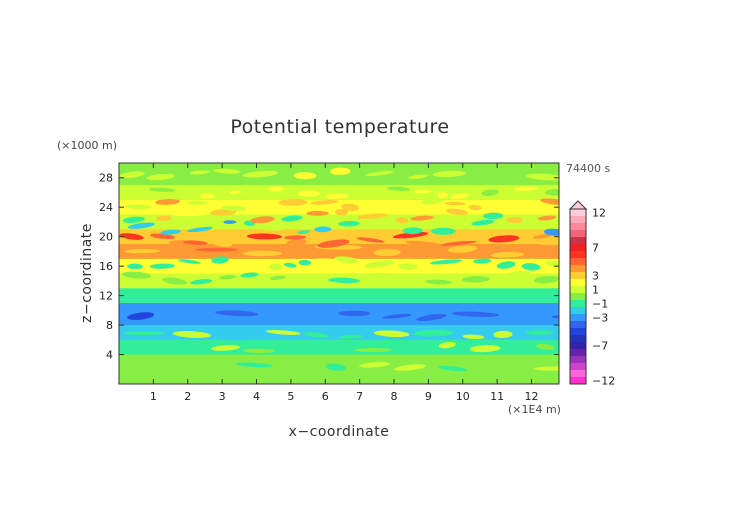 This screenshot has width=752, height=532. I want to click on colorbar-frame, so click(578, 296).